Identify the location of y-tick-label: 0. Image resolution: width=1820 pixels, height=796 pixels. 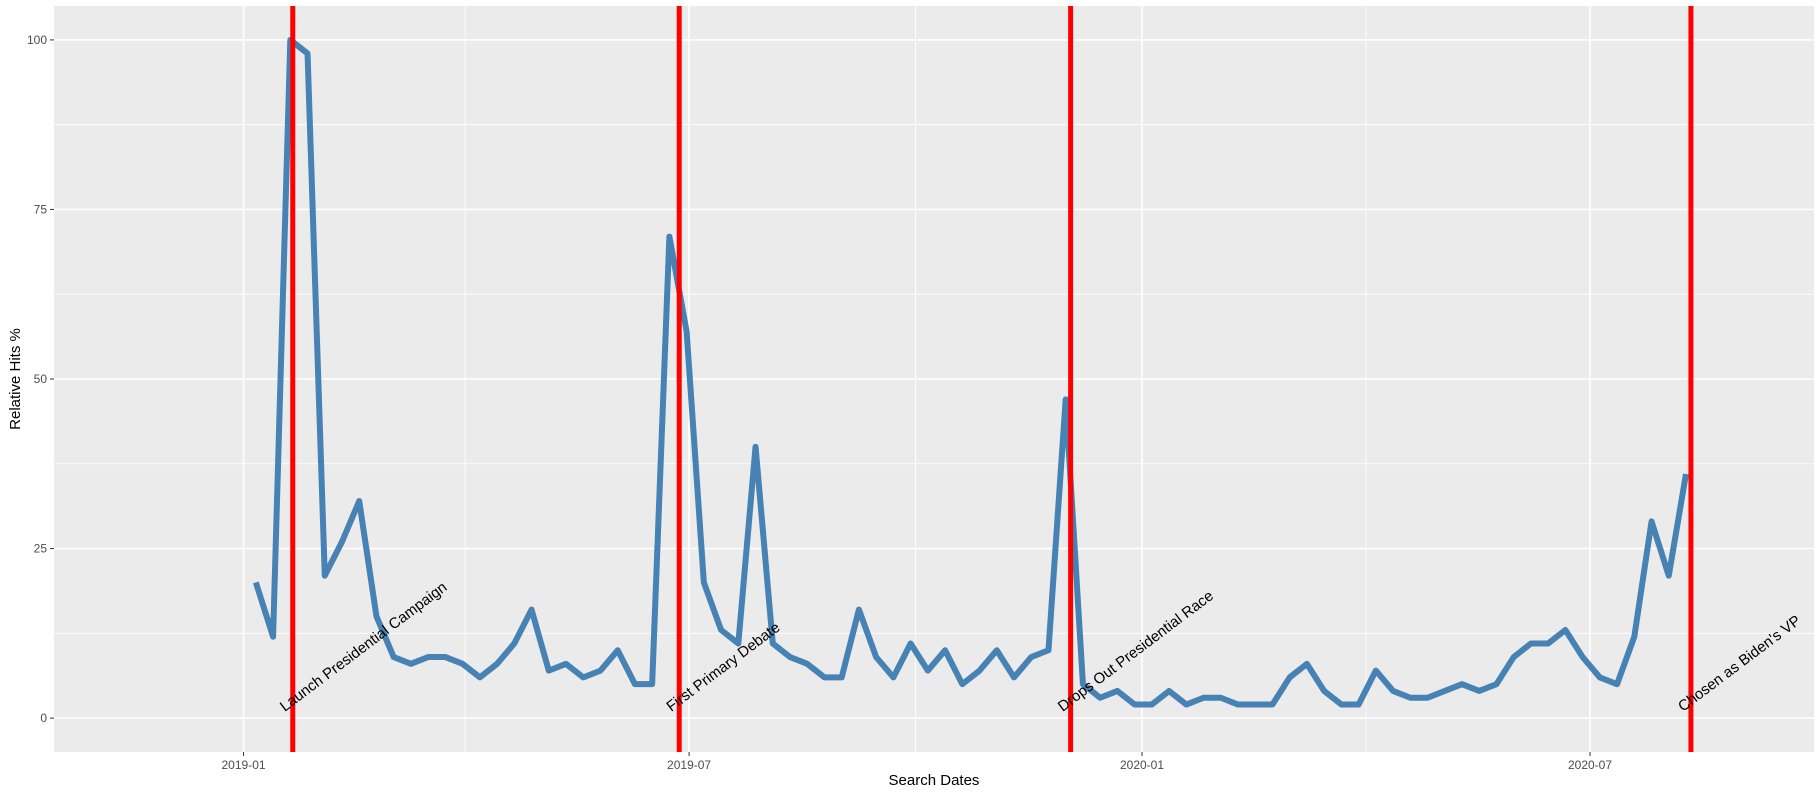
(43, 718).